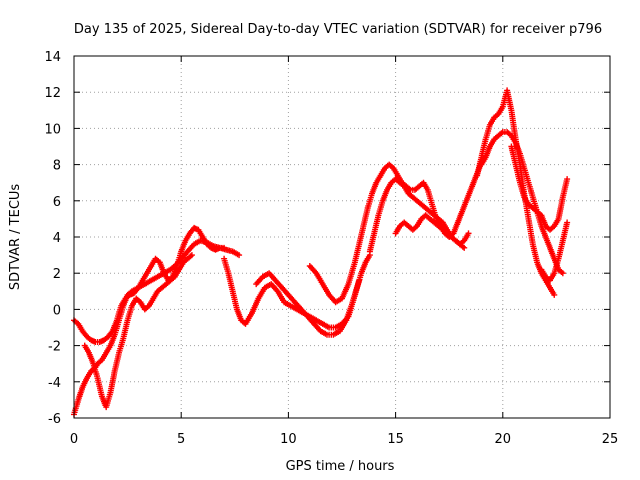  Describe the element at coordinates (610, 439) in the screenshot. I see `x-tick-label: 25` at that location.